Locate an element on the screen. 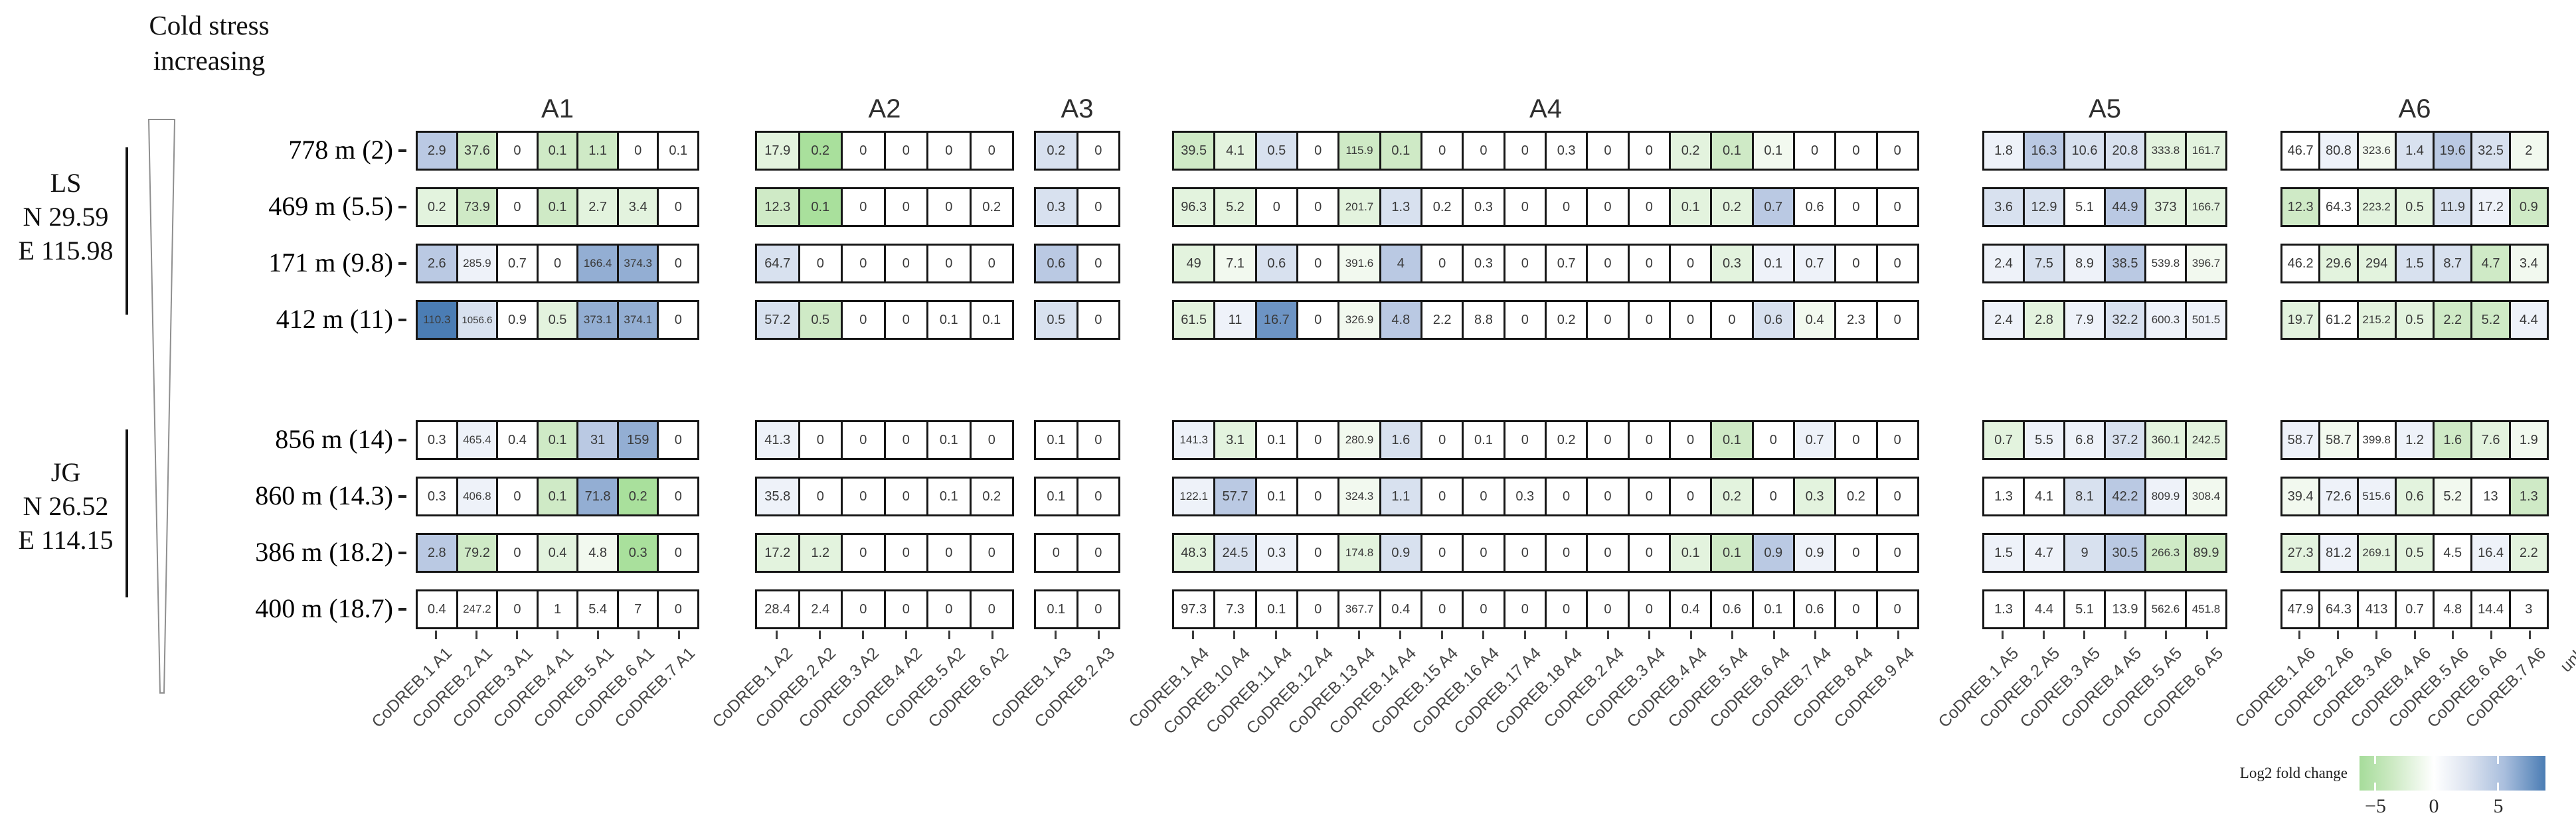 Image resolution: width=2576 pixels, height=837 pixels. heatmap-cell: 413 is located at coordinates (2375, 609).